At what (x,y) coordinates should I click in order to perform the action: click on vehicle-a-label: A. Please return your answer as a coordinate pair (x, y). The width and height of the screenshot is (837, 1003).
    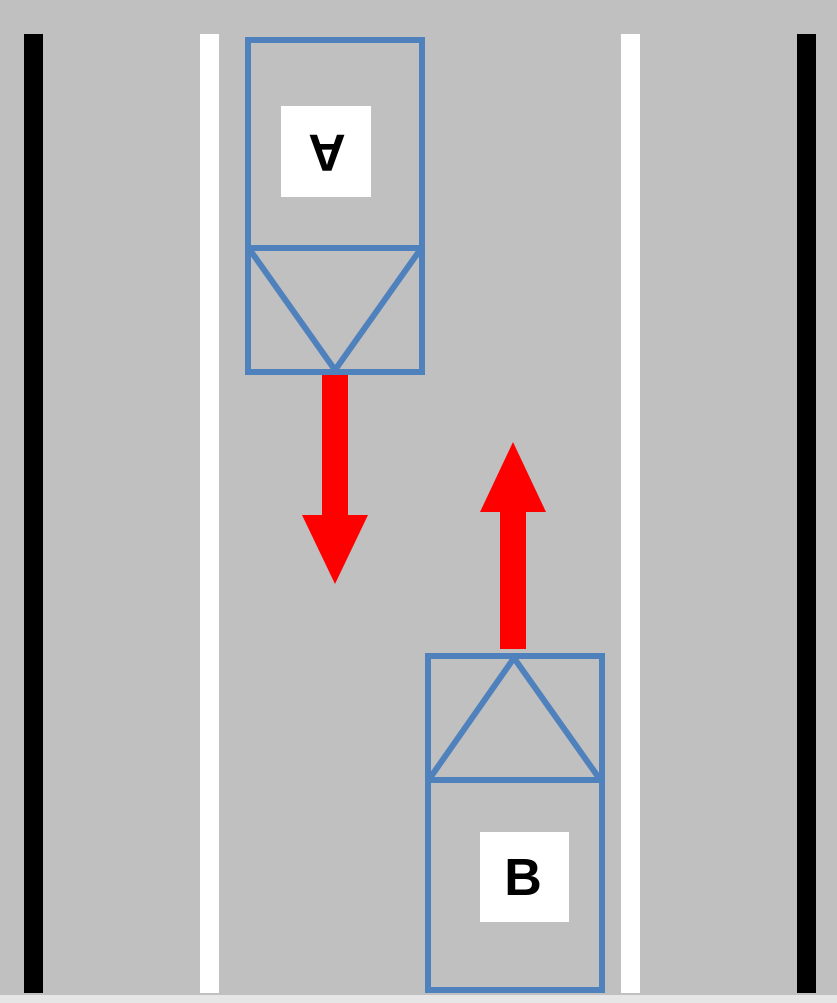
    Looking at the image, I should click on (327, 152).